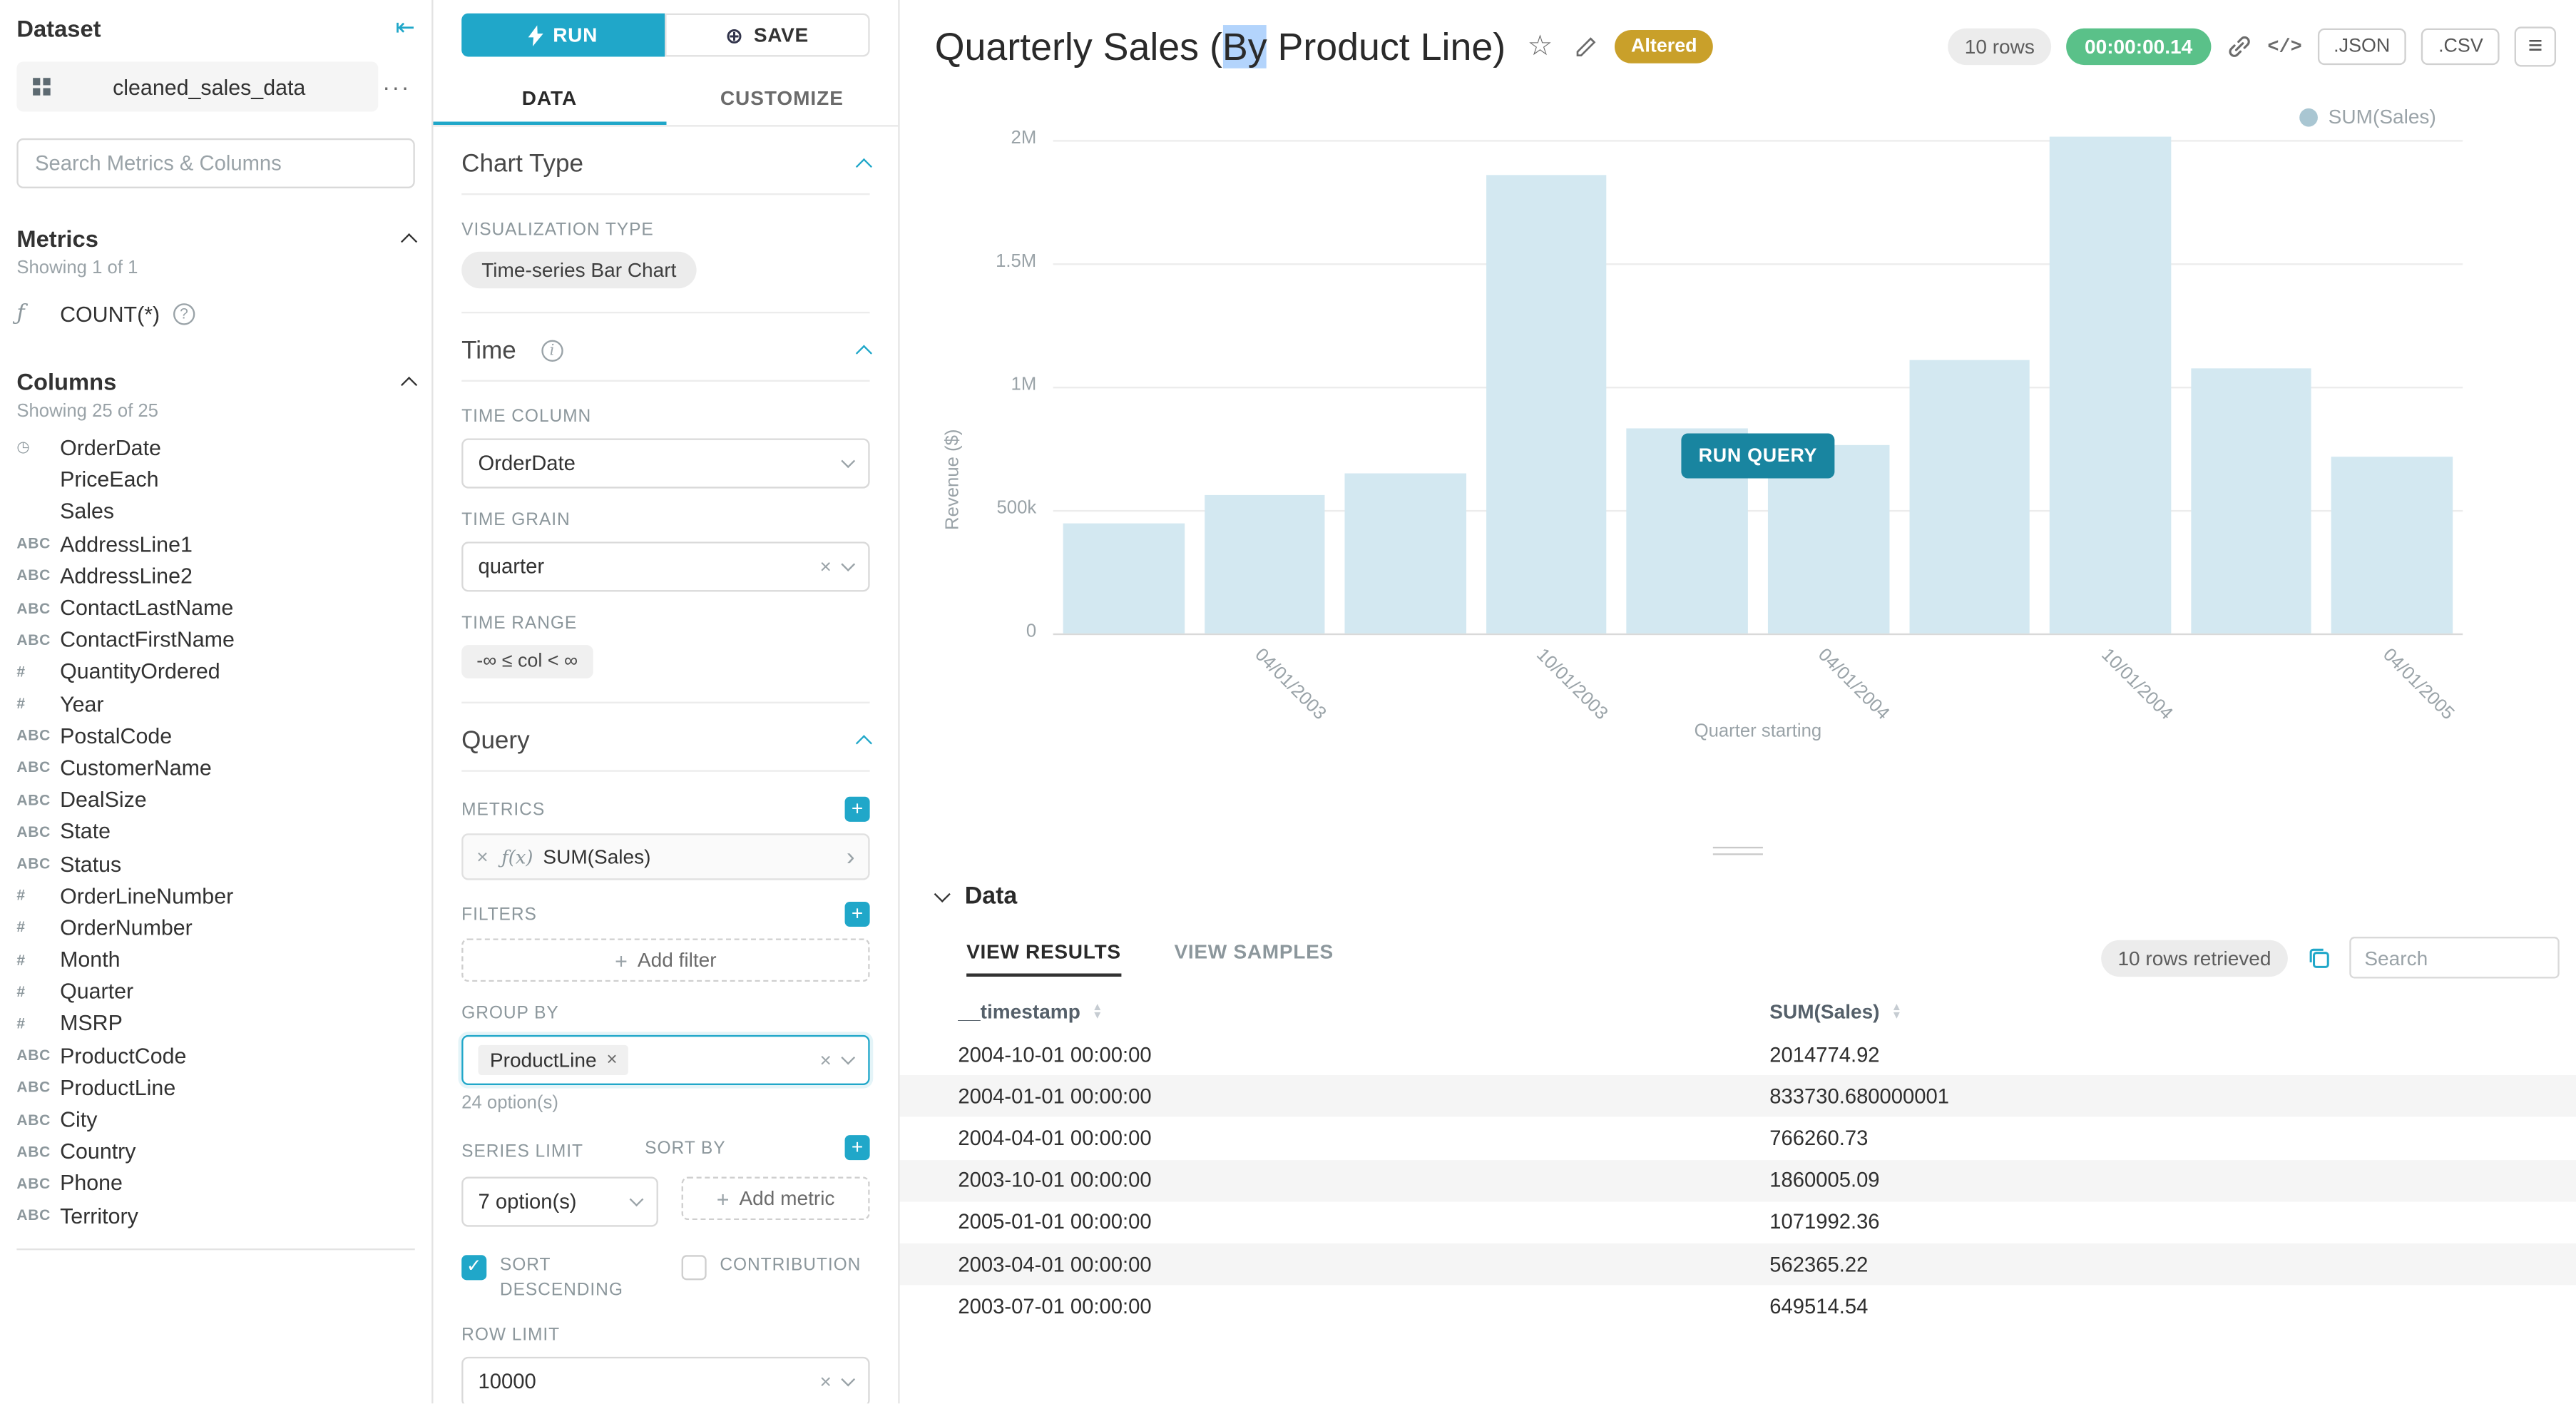  Describe the element at coordinates (405, 27) in the screenshot. I see `collapse-panel-icon: ⇤` at that location.